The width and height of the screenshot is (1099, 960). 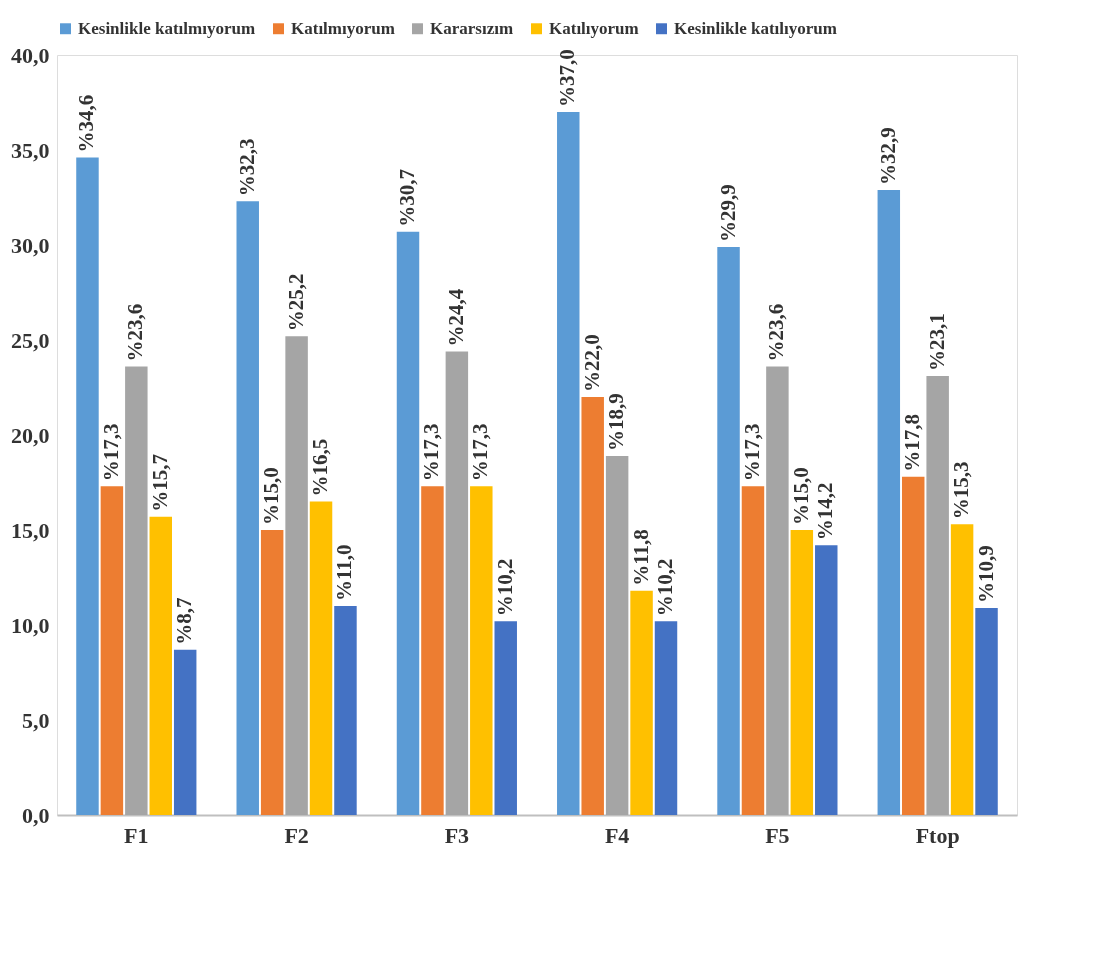 What do you see at coordinates (344, 572) in the screenshot?
I see `data-label: %11,0` at bounding box center [344, 572].